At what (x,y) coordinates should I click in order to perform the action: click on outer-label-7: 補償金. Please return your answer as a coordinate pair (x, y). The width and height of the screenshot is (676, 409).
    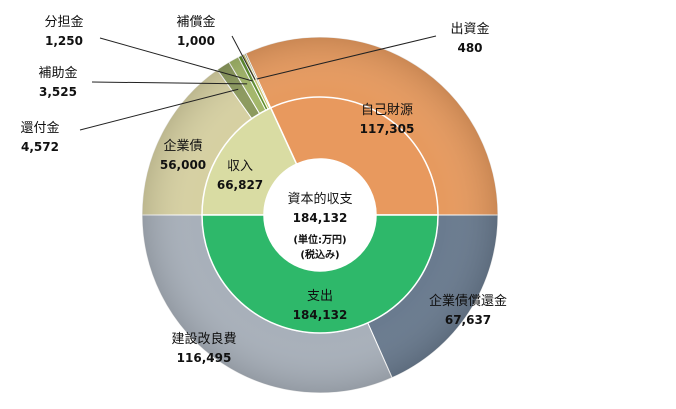
    Looking at the image, I should click on (195, 22).